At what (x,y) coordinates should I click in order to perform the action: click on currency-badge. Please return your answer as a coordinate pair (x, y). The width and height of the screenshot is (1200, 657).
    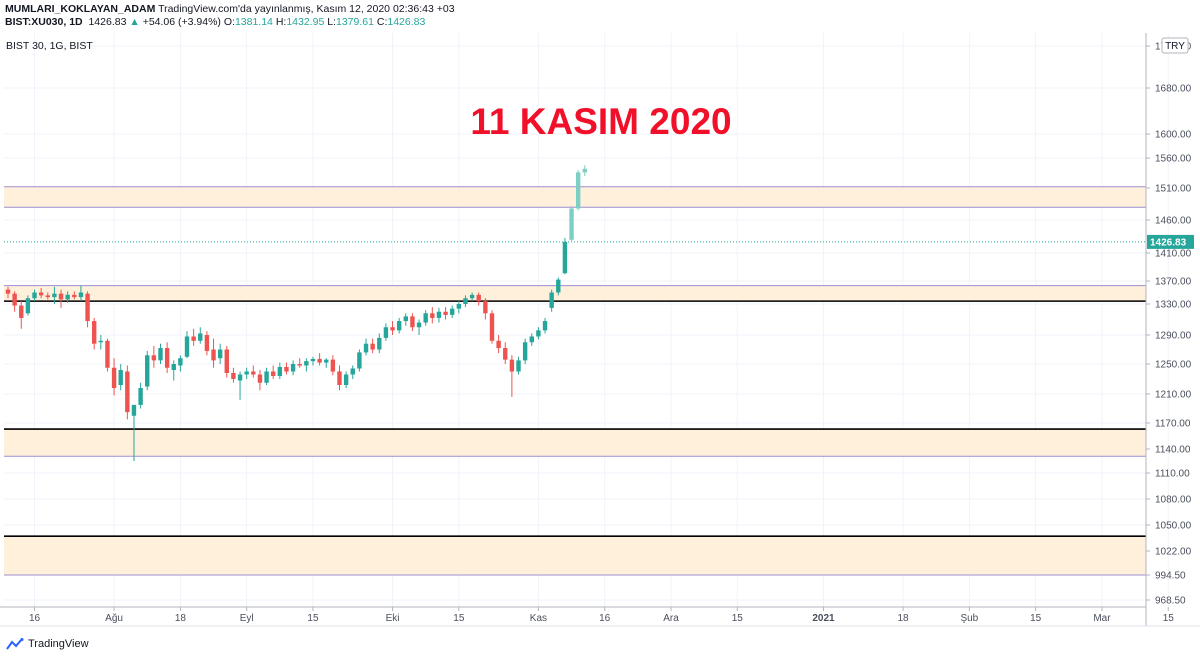
    Looking at the image, I should click on (1175, 45).